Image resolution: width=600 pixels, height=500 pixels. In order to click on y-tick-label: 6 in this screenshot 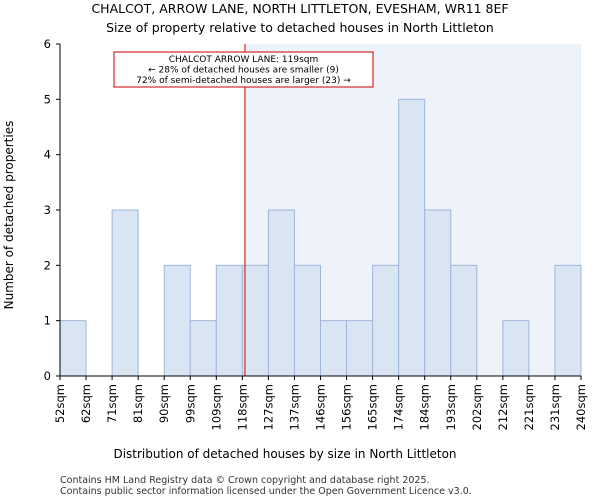, I will do `click(47, 44)`.